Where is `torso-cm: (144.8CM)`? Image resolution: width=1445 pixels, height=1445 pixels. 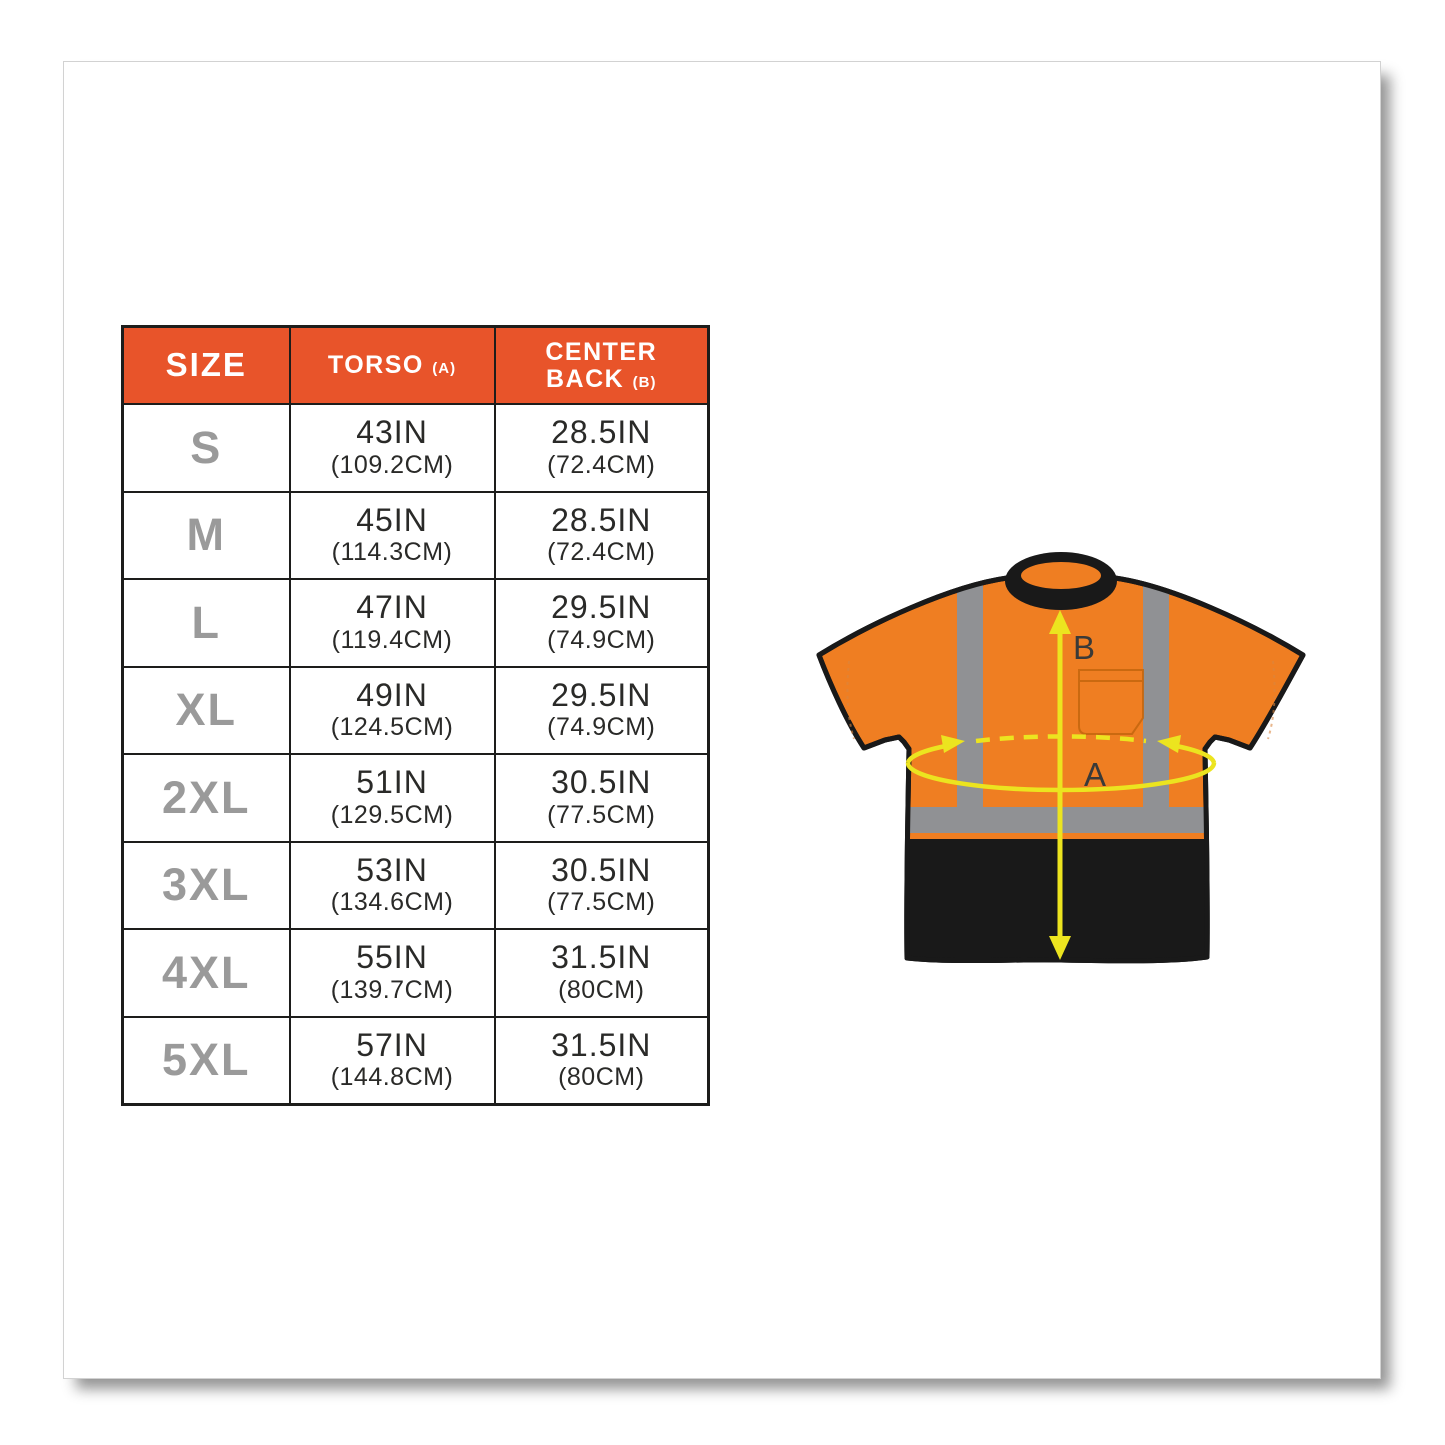 torso-cm: (144.8CM) is located at coordinates (392, 1077).